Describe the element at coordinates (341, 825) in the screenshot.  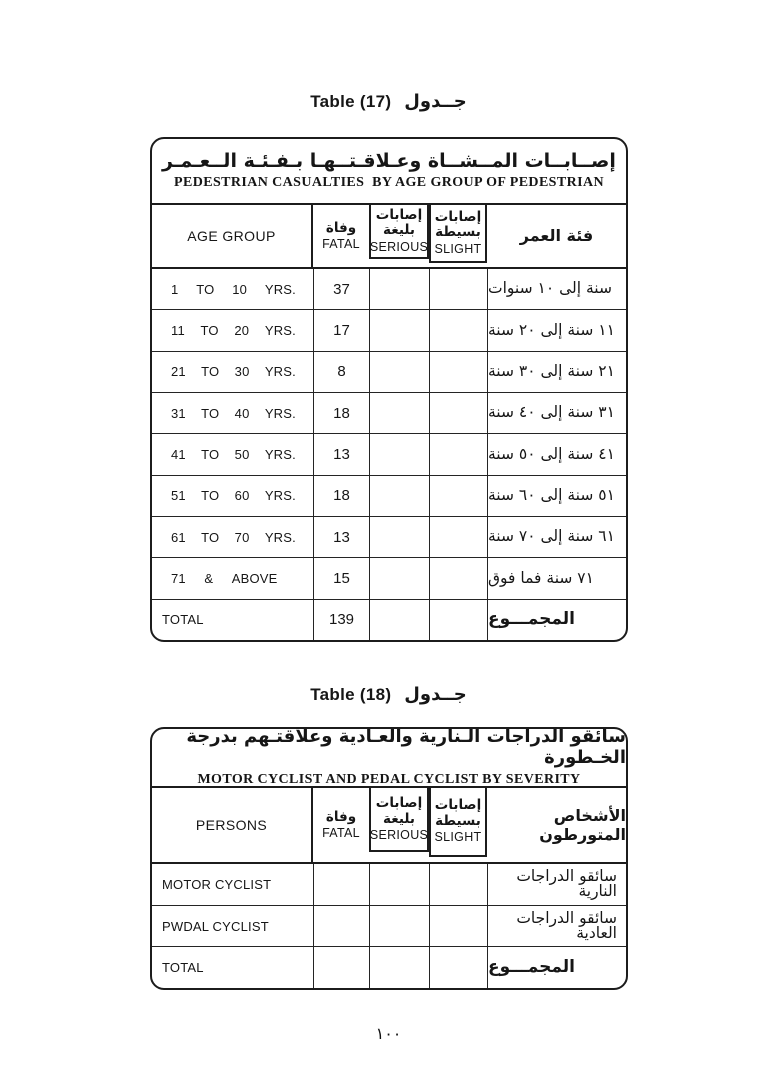
I see `table18-header-fatal: وفاة FATAL` at that location.